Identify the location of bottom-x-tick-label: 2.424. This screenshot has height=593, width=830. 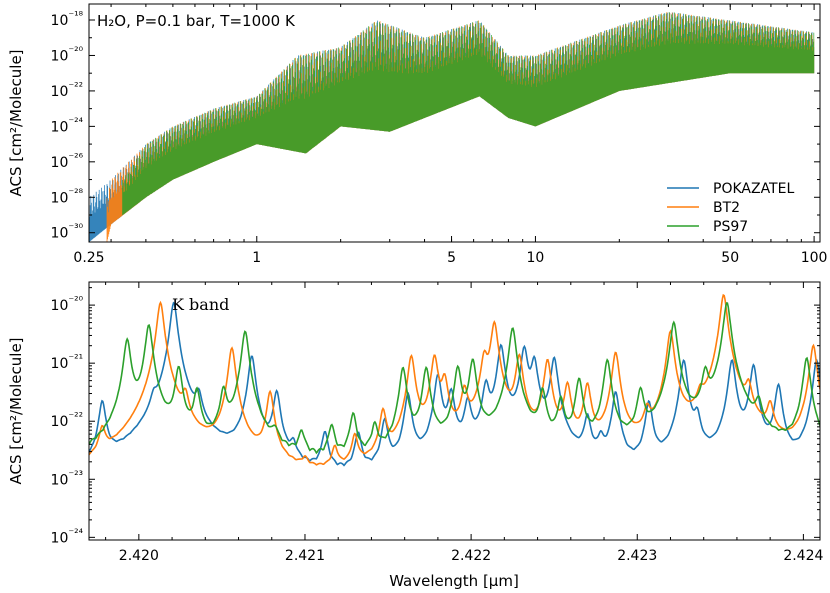
(803, 556).